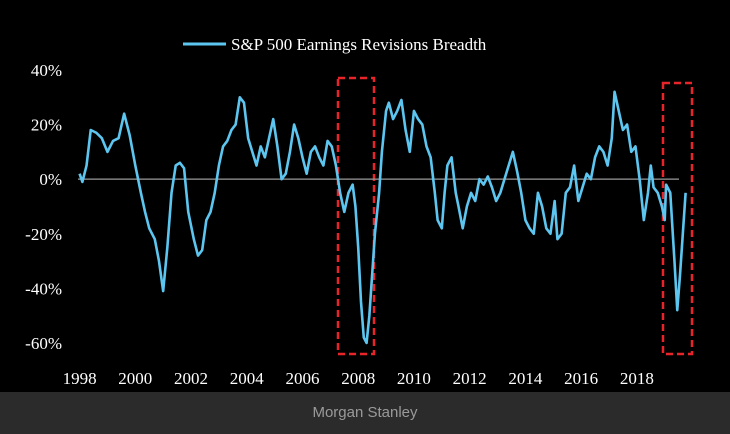 Image resolution: width=730 pixels, height=434 pixels. What do you see at coordinates (359, 44) in the screenshot?
I see `legend-label: S&P 500 Earnings Revisions Breadth` at bounding box center [359, 44].